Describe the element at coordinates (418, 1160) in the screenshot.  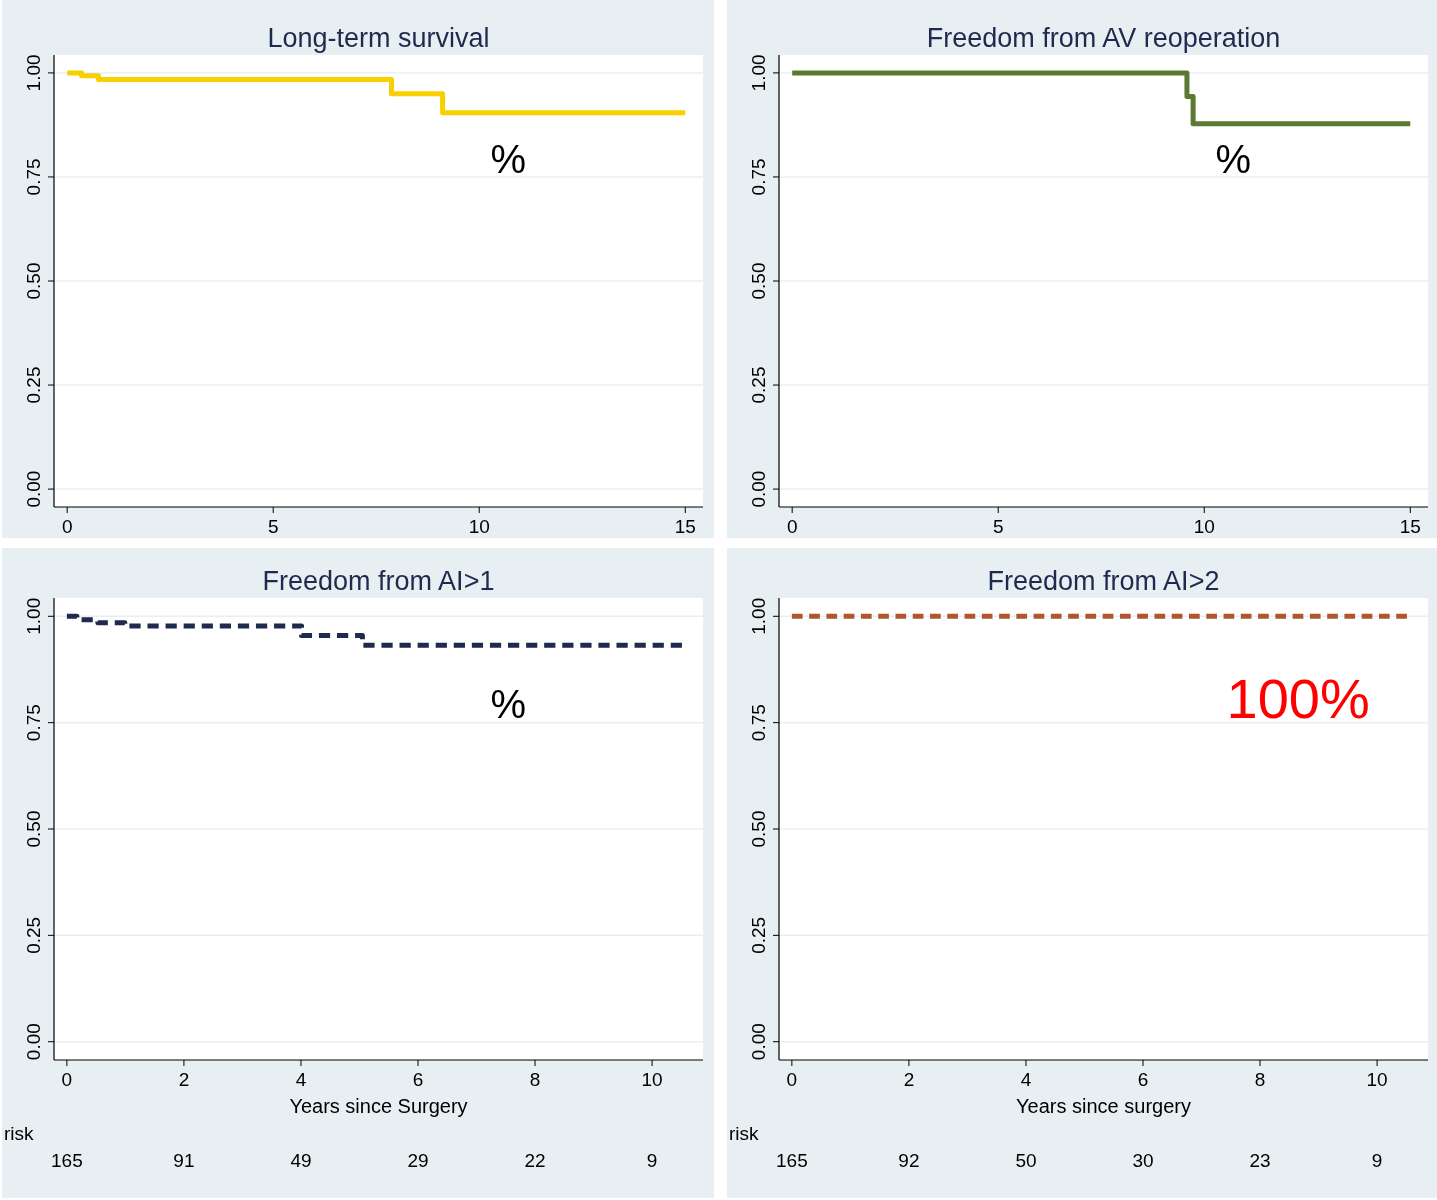
I see `text: 29` at that location.